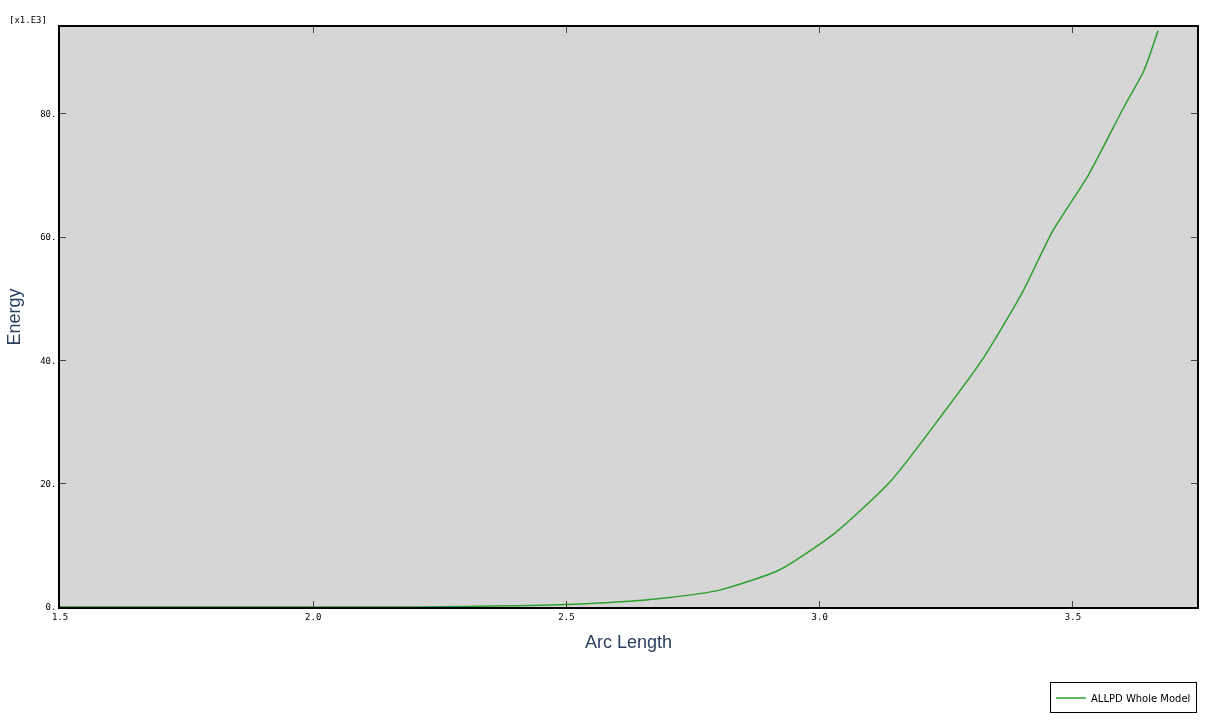 This screenshot has width=1211, height=725. I want to click on x-tick-label: 3.5, so click(1073, 616).